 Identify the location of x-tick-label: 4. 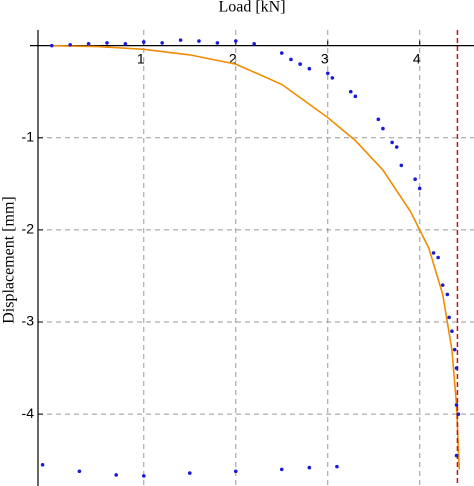
(417, 58).